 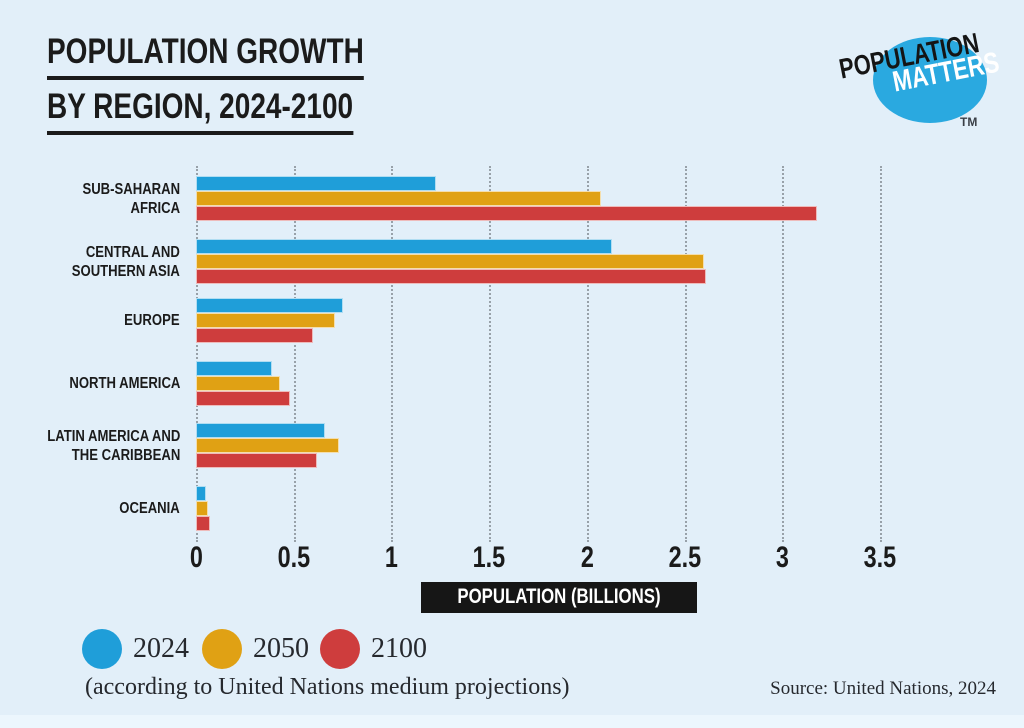 I want to click on legend-label-2100: 2100, so click(x=399, y=648).